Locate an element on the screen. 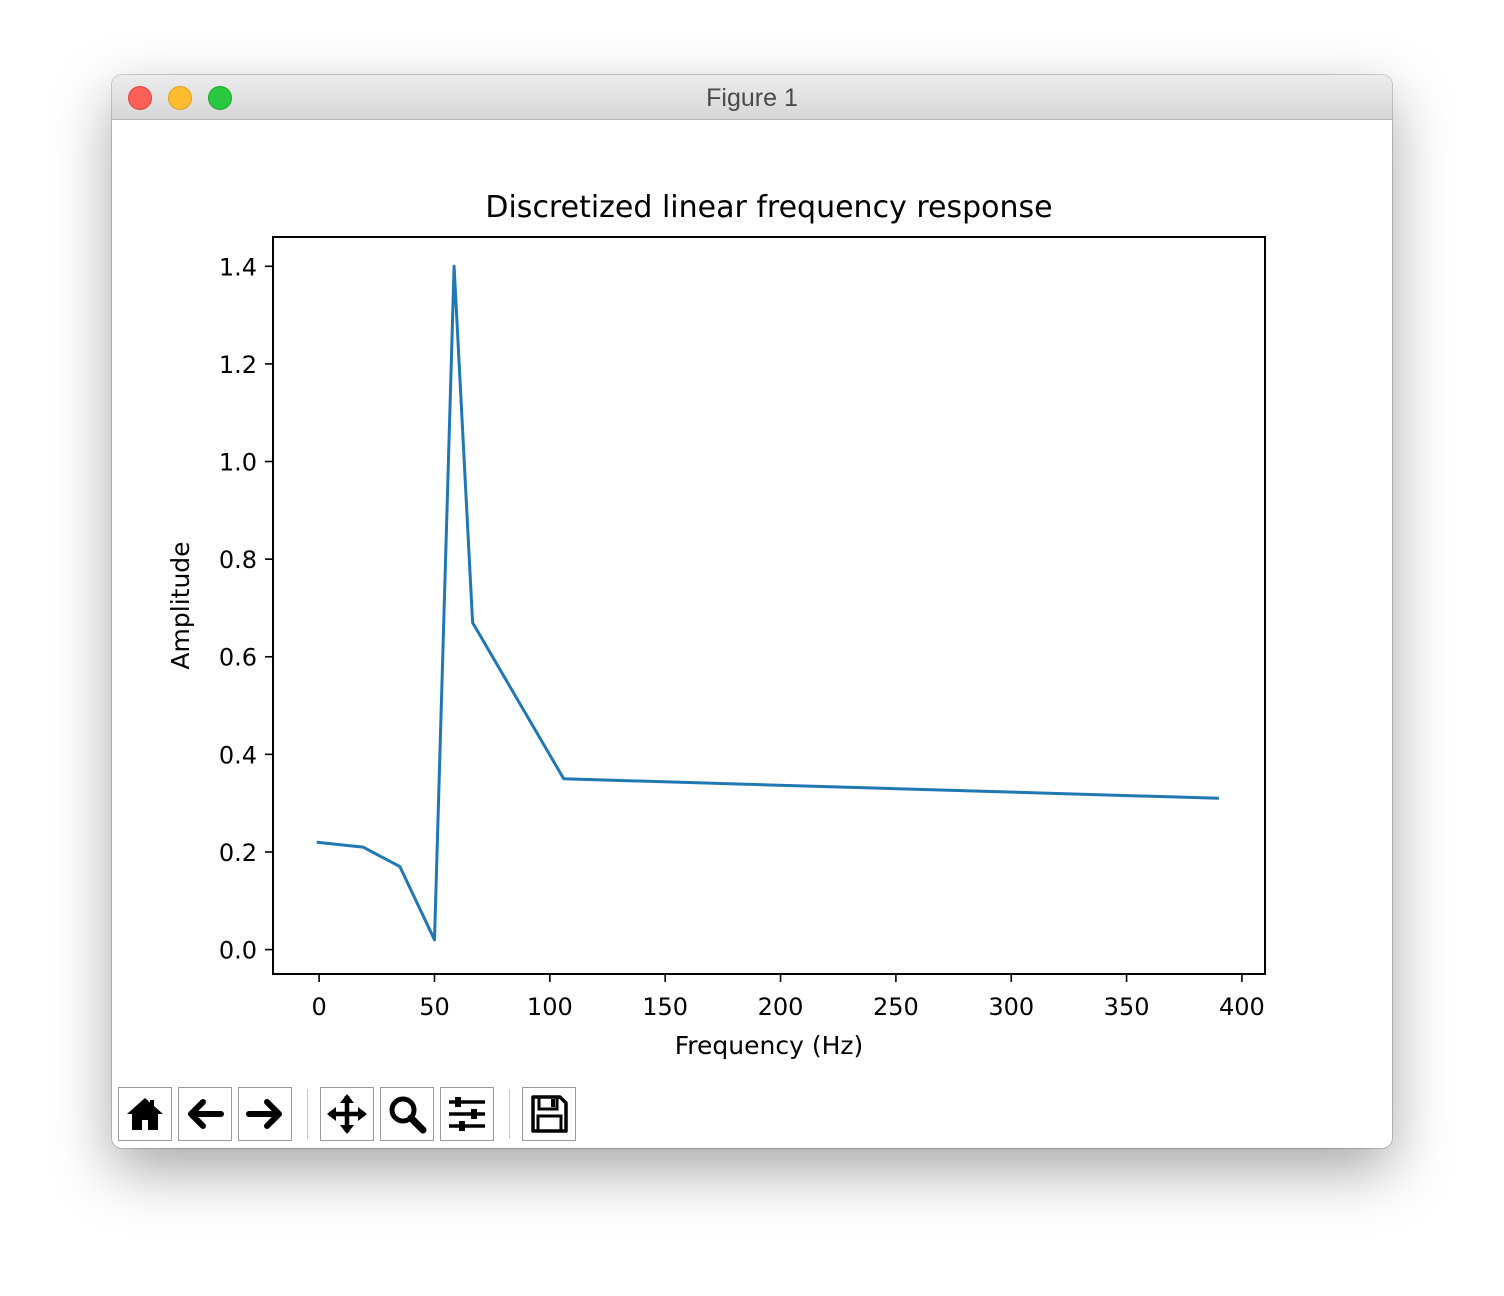 The height and width of the screenshot is (1296, 1504). x-tick-label: 300 is located at coordinates (1011, 1007).